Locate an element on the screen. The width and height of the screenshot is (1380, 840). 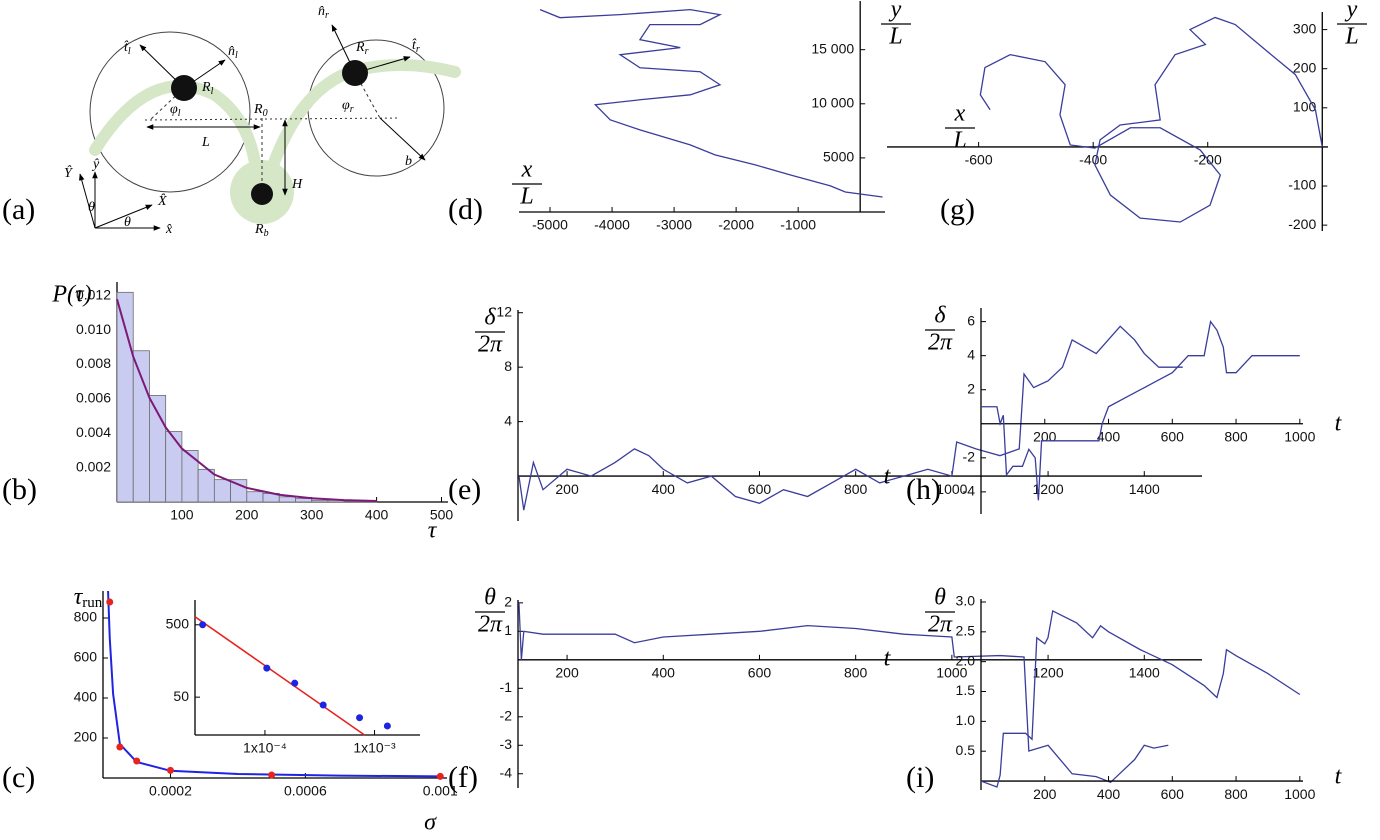
panel-label: (a) is located at coordinates (18, 209).